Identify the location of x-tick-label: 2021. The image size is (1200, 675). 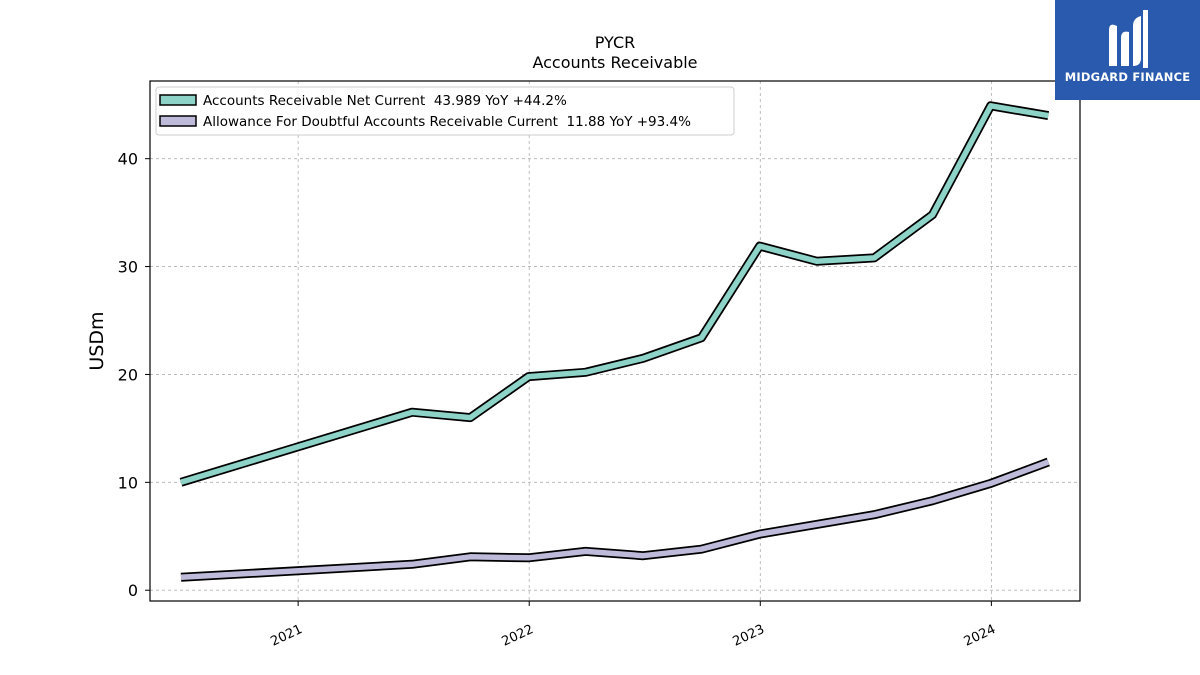
(286, 636).